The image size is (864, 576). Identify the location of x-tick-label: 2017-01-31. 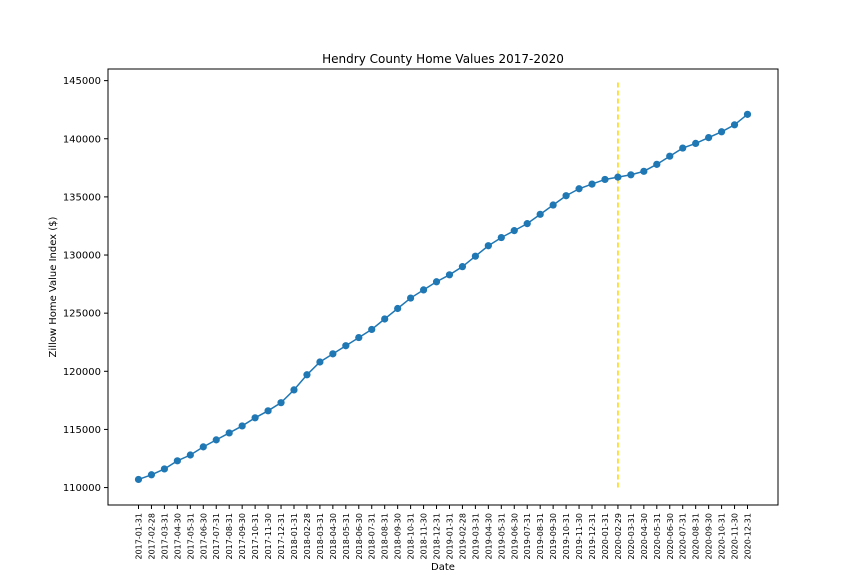
(139, 536).